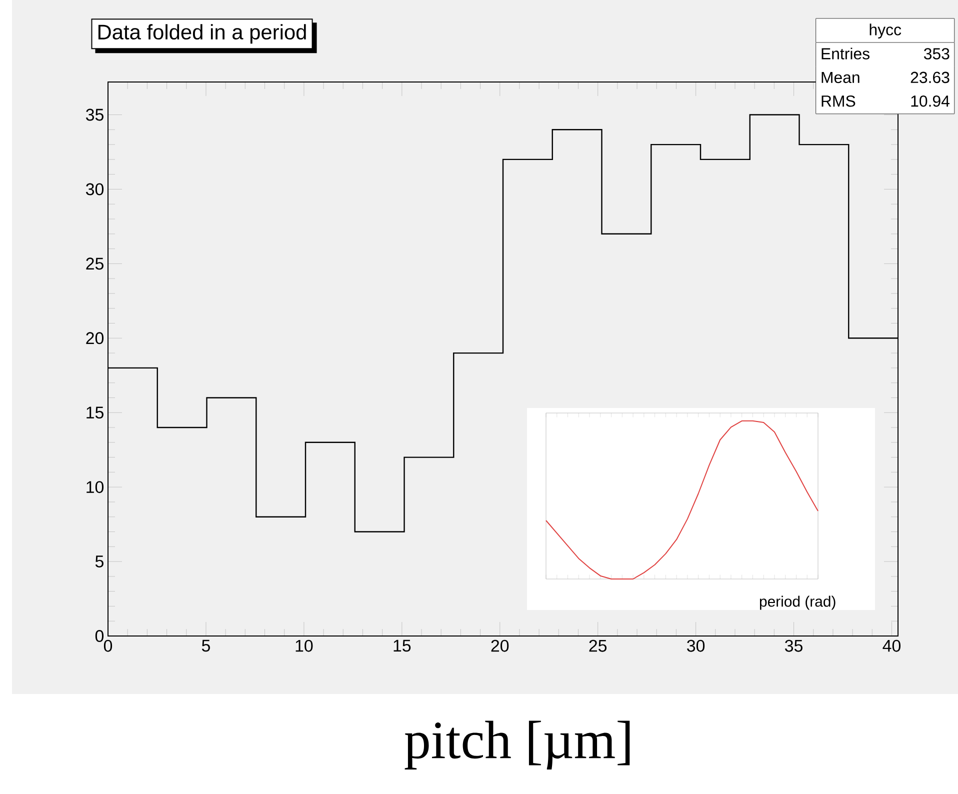 Image resolution: width=958 pixels, height=794 pixels. What do you see at coordinates (793, 646) in the screenshot?
I see `x-tick-label: 35` at bounding box center [793, 646].